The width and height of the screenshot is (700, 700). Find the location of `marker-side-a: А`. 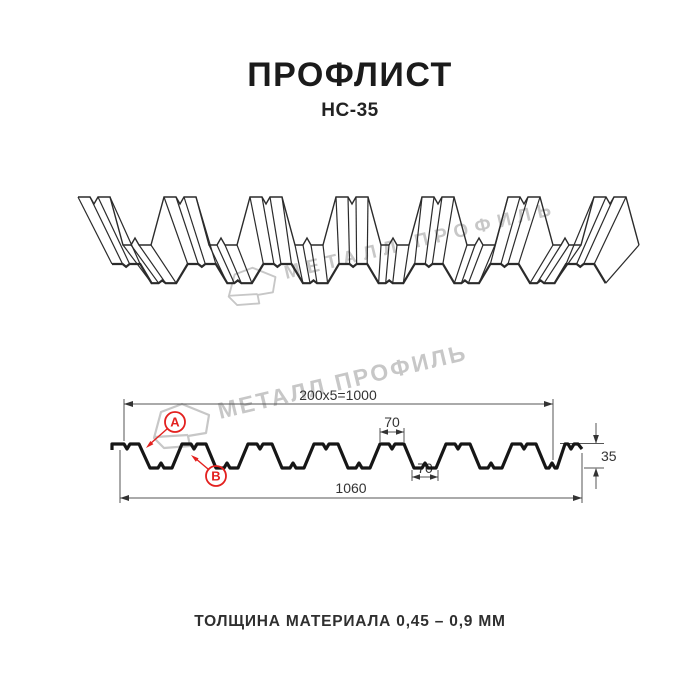

marker-side-a: А is located at coordinates (166, 429).